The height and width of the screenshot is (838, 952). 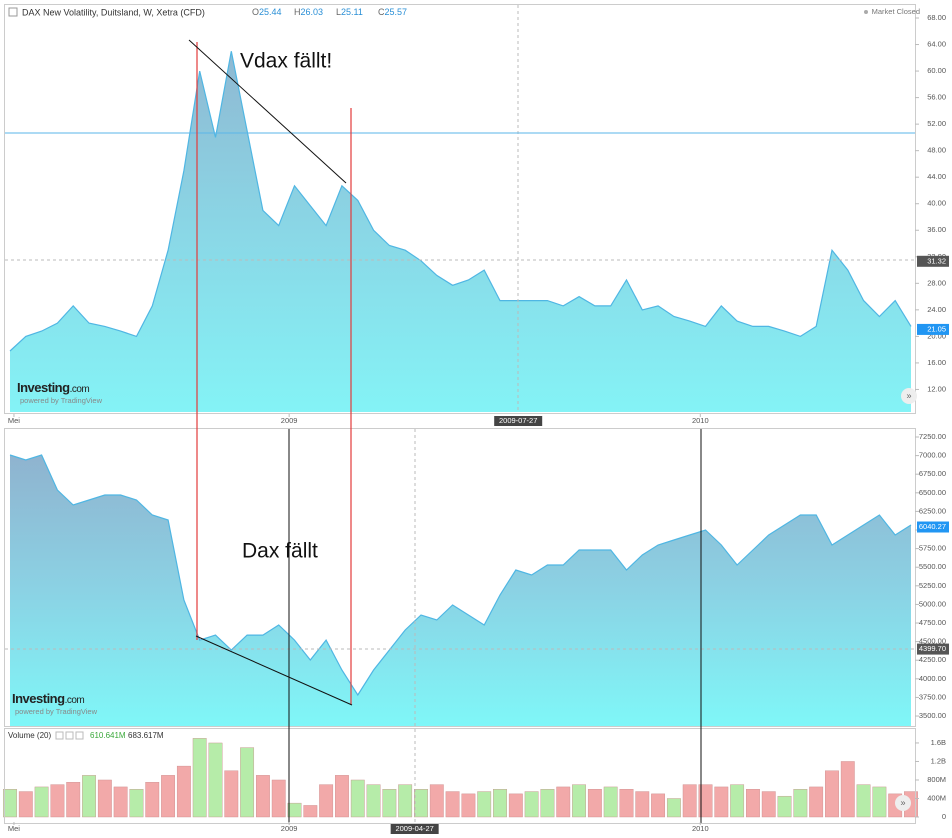 What do you see at coordinates (944, 816) in the screenshot?
I see `y-tick-label: 0` at bounding box center [944, 816].